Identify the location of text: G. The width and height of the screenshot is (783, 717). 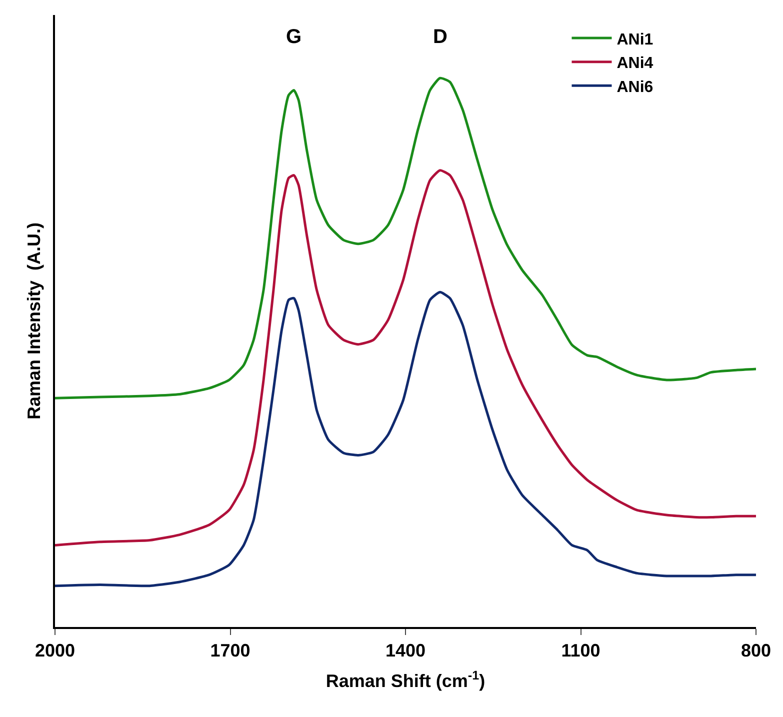
(294, 37).